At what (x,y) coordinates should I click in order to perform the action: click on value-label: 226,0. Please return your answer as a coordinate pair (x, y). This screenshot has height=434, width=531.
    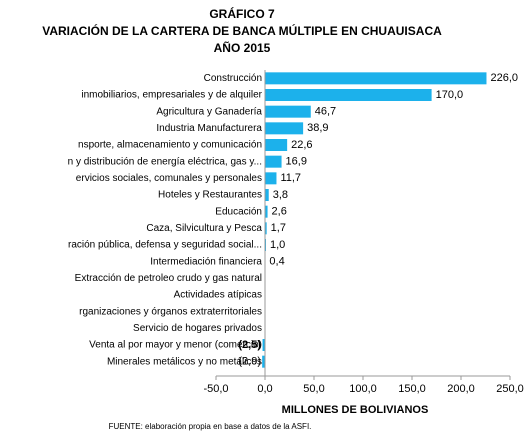
    Looking at the image, I should click on (504, 78).